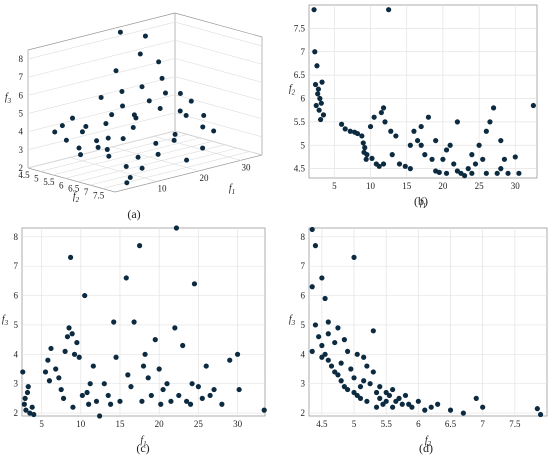  Describe the element at coordinates (21, 168) in the screenshot. I see `z-tick-label: 2` at that location.